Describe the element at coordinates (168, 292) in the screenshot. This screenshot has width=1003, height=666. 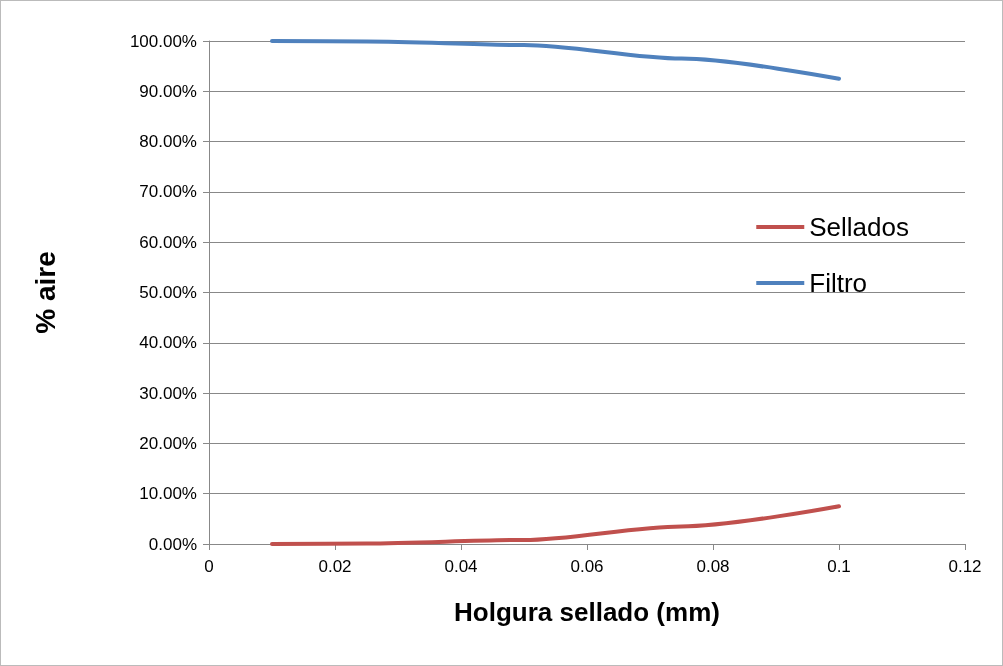
I see `y-tick-label: 50.00%` at that location.